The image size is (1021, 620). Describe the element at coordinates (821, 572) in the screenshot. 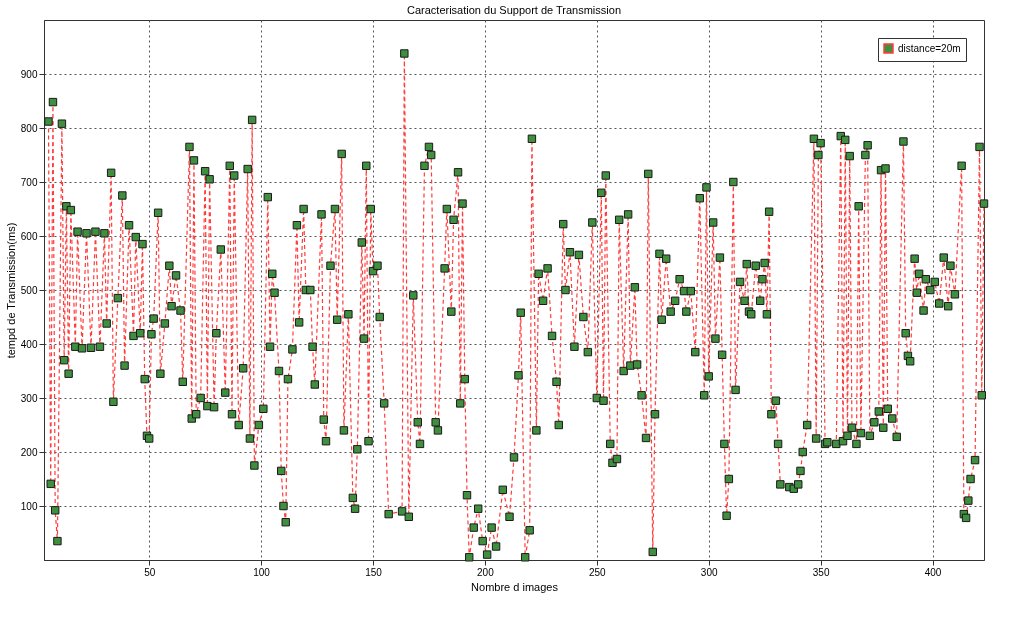

I see `x-tick-label: 350` at that location.